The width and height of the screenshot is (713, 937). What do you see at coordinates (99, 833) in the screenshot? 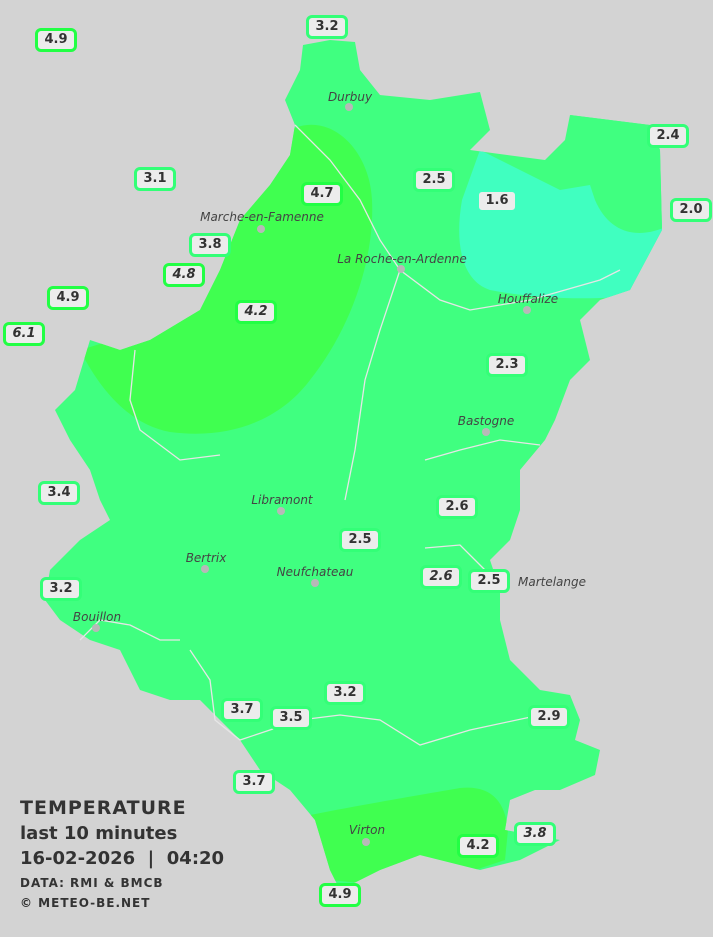
I see `legend-subtitle: last 10 minutes` at bounding box center [99, 833].